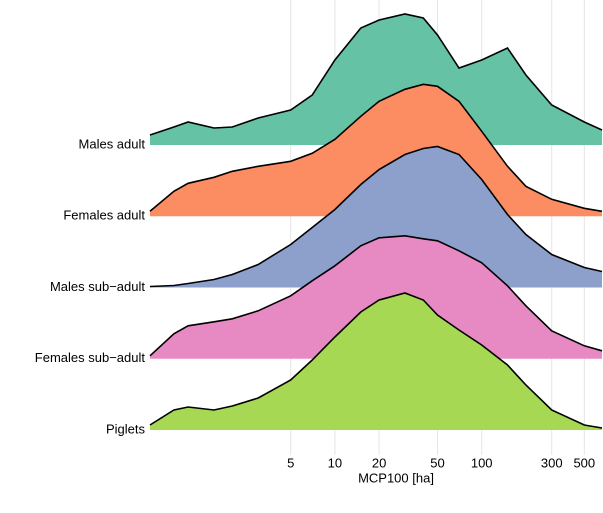 The width and height of the screenshot is (603, 513). What do you see at coordinates (290, 462) in the screenshot?
I see `x-tick-label: 5` at bounding box center [290, 462].